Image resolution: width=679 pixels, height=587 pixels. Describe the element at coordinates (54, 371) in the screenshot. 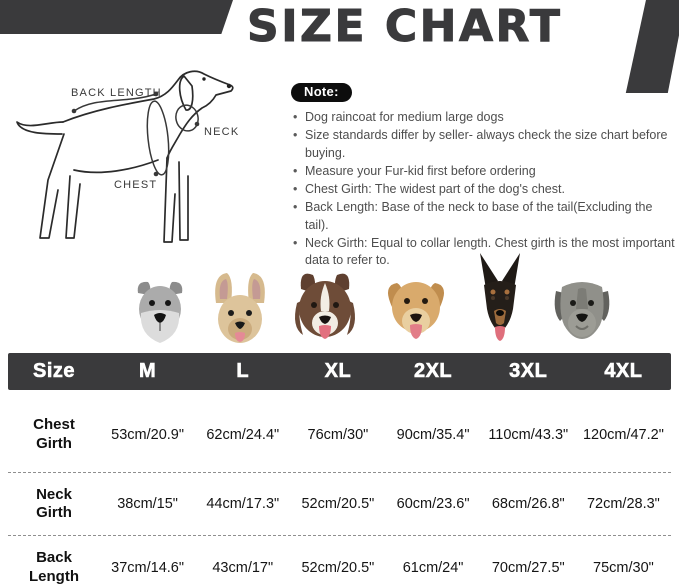

I see `header-cell-size: Size` at that location.